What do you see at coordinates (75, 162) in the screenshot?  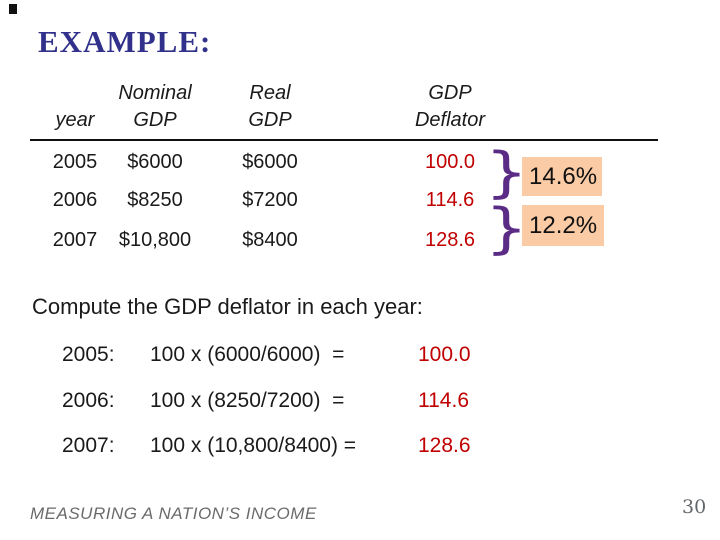 I see `table-row-2005-year: 2005` at bounding box center [75, 162].